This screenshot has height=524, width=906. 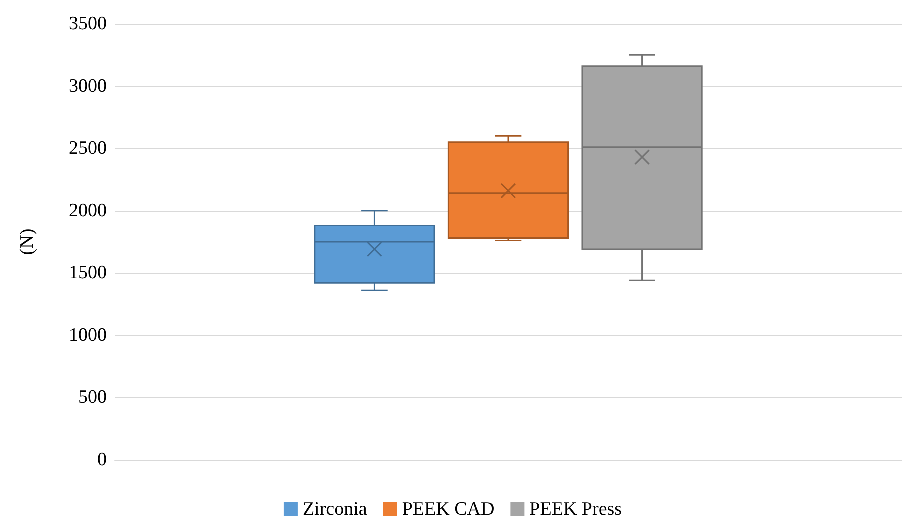 I want to click on legend-label: PEEK Press, so click(x=576, y=509).